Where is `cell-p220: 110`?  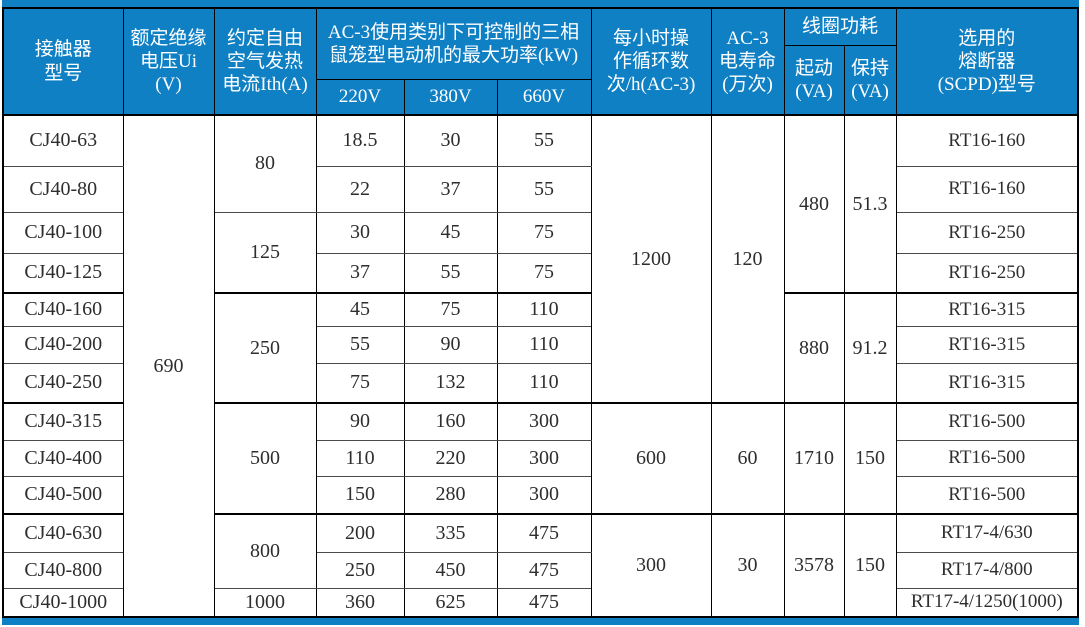 cell-p220: 110 is located at coordinates (360, 458).